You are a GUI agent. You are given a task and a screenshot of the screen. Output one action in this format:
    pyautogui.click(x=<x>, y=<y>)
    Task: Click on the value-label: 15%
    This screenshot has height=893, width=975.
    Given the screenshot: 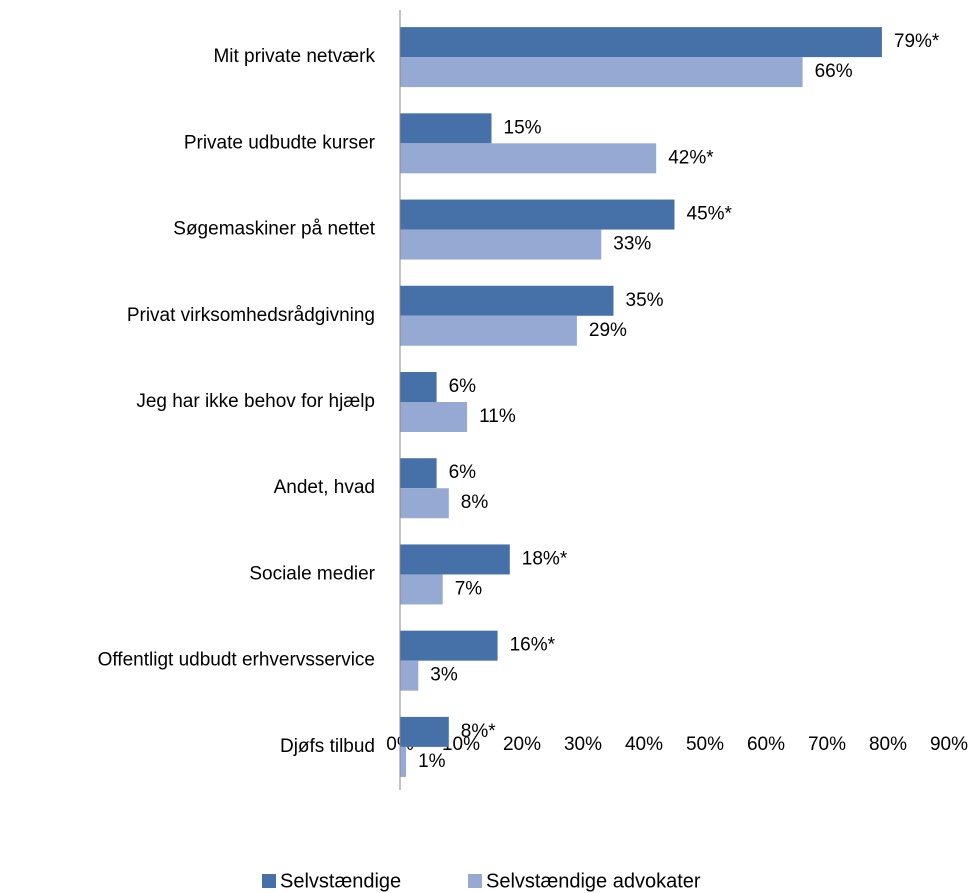 What is the action you would take?
    pyautogui.click(x=523, y=127)
    